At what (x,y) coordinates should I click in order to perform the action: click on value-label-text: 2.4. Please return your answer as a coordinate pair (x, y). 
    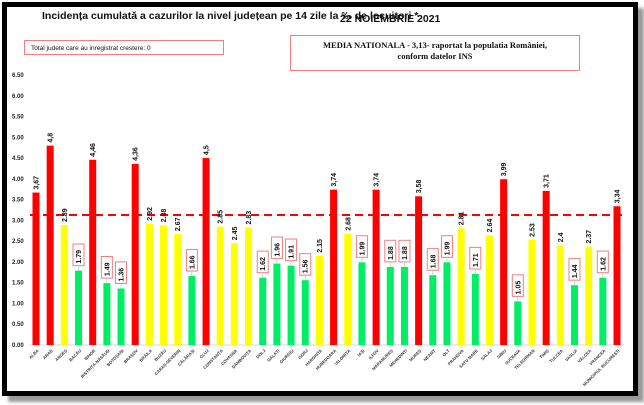
    Looking at the image, I should click on (561, 237).